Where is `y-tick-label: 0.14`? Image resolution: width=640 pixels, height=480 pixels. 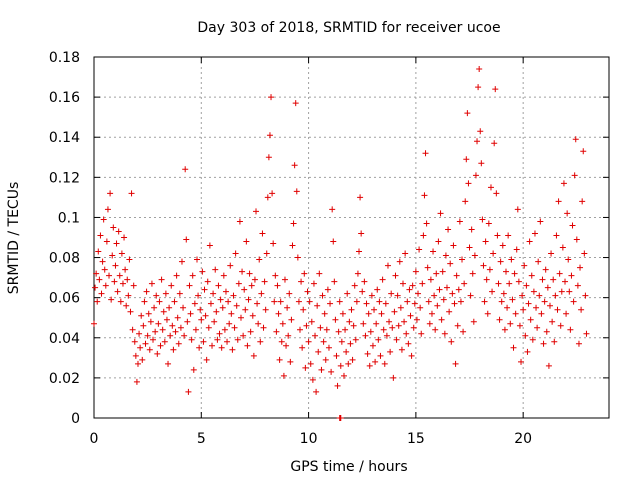
y-tick-label: 0.14 is located at coordinates (64, 138).